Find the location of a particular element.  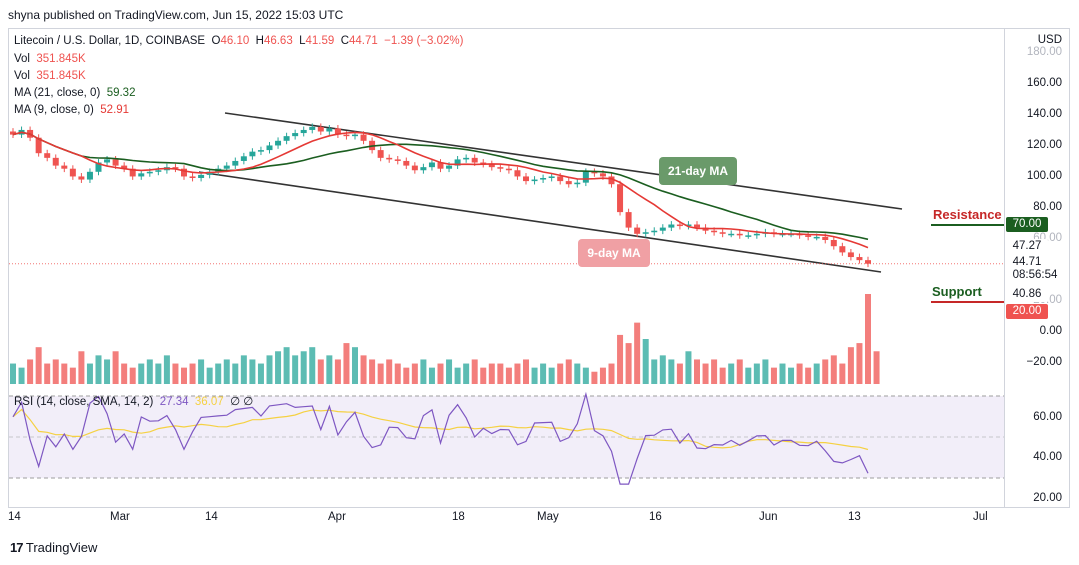

resistance-label: Resistance is located at coordinates (967, 214).